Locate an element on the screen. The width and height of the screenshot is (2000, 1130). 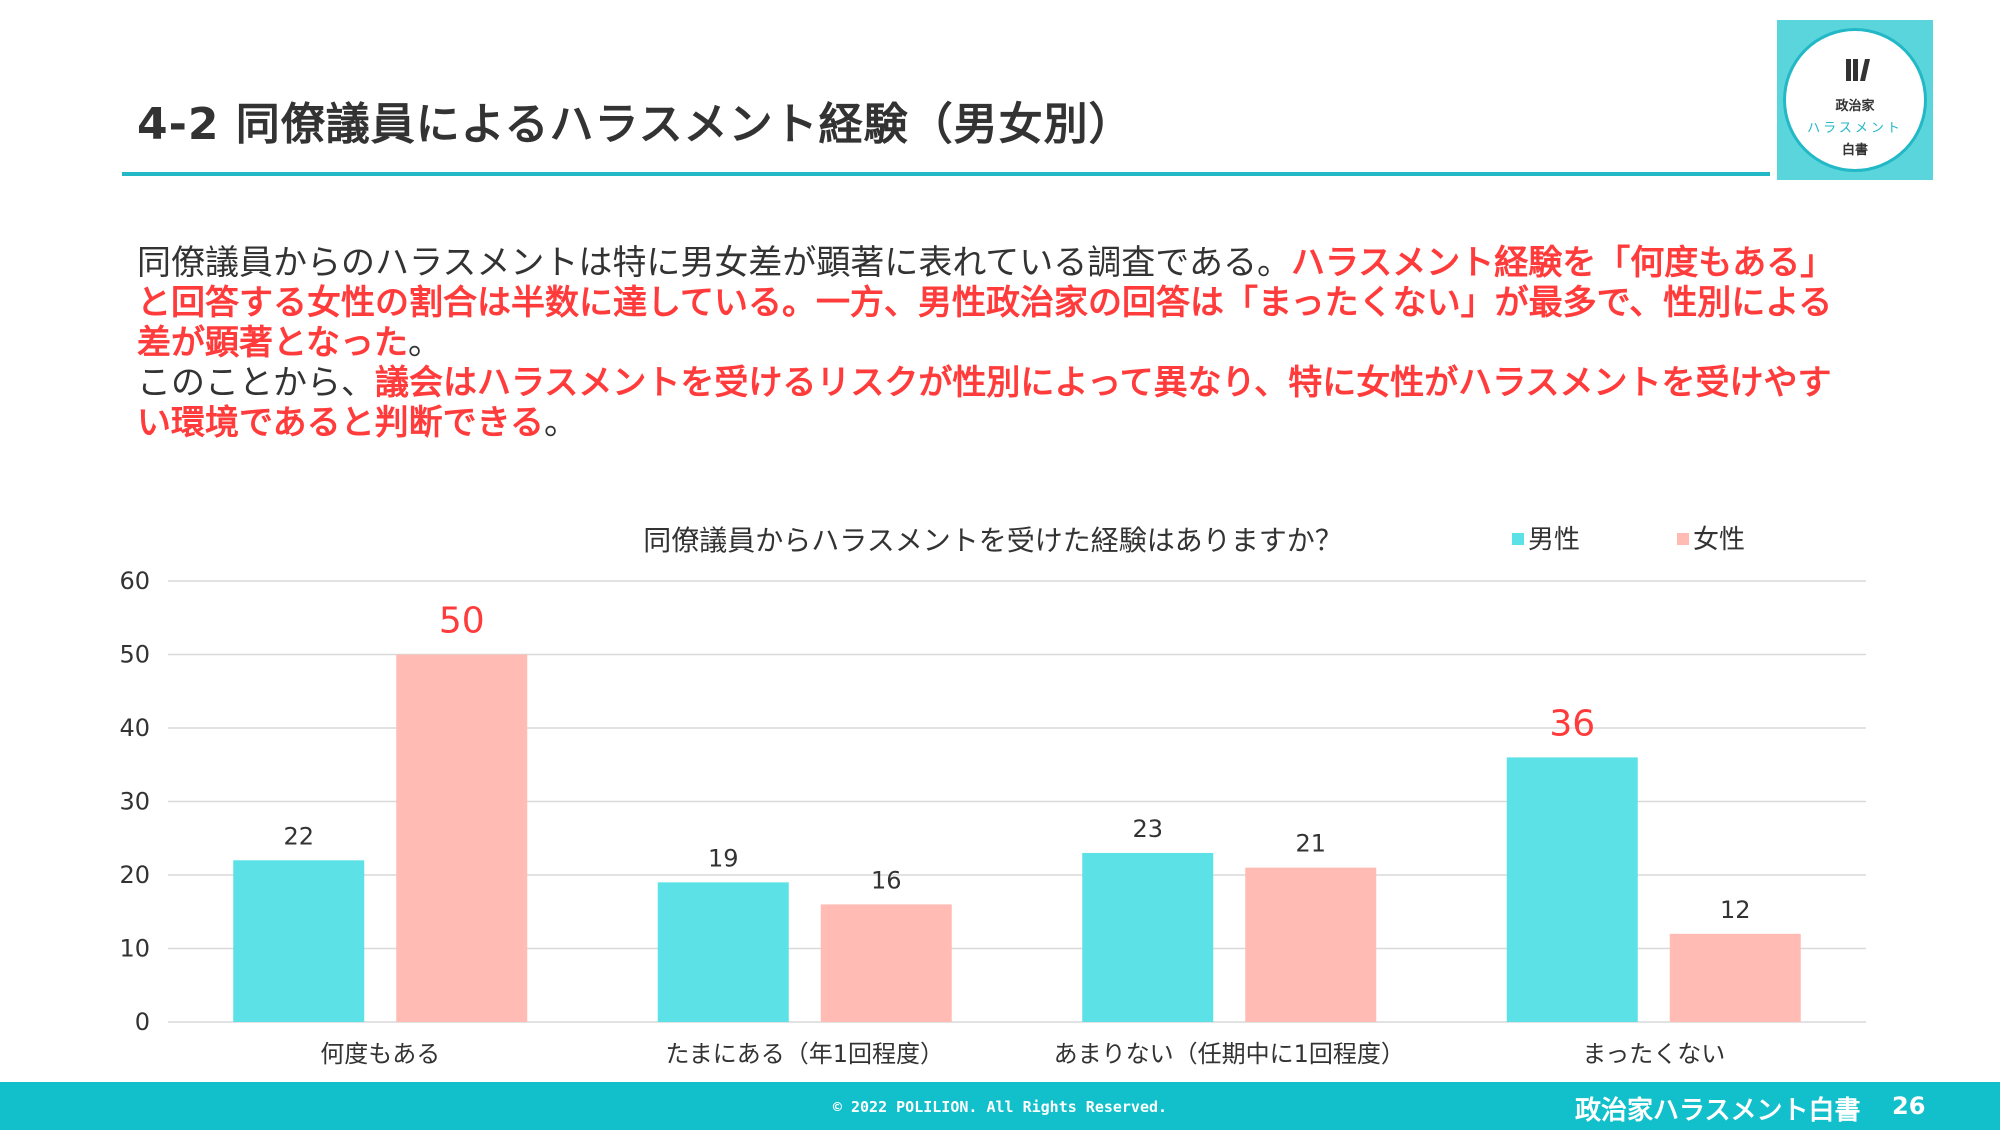
x-tick-label: 何度もある is located at coordinates (380, 1054).